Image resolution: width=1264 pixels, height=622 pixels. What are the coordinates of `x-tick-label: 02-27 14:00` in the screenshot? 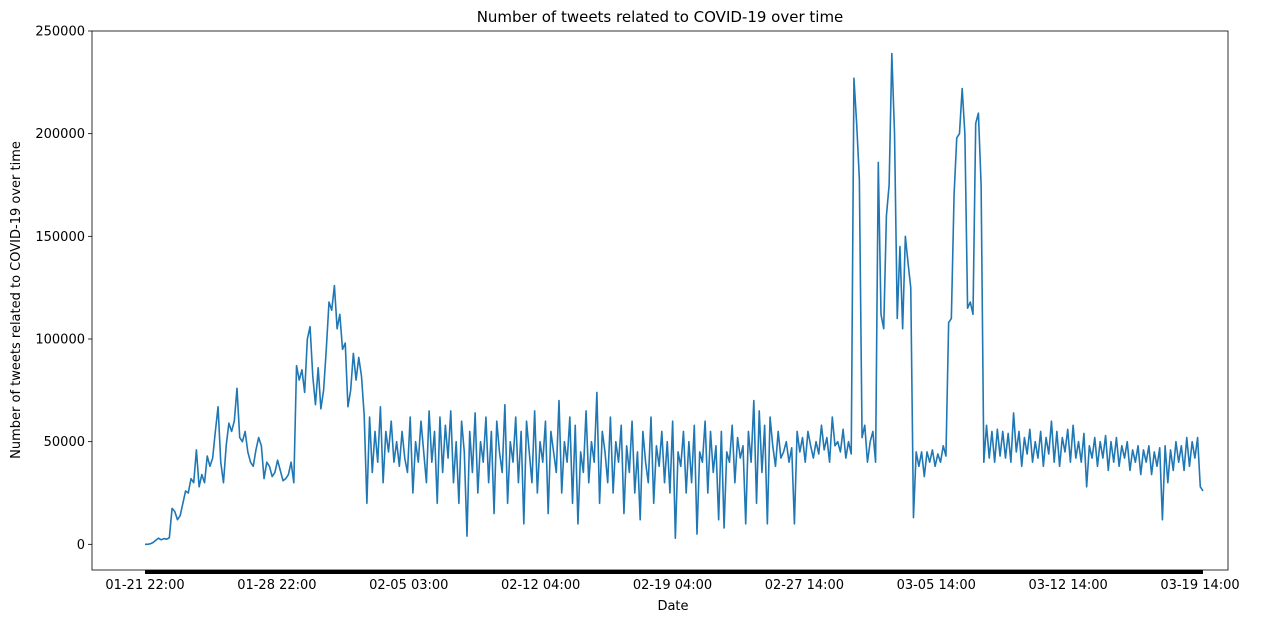 It's located at (804, 585).